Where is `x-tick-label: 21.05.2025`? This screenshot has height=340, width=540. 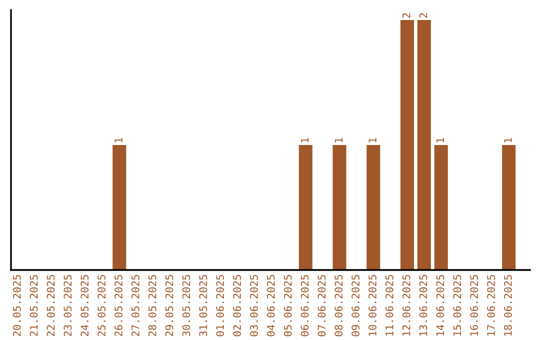
x-tick-label: 21.05.2025 is located at coordinates (34, 305).